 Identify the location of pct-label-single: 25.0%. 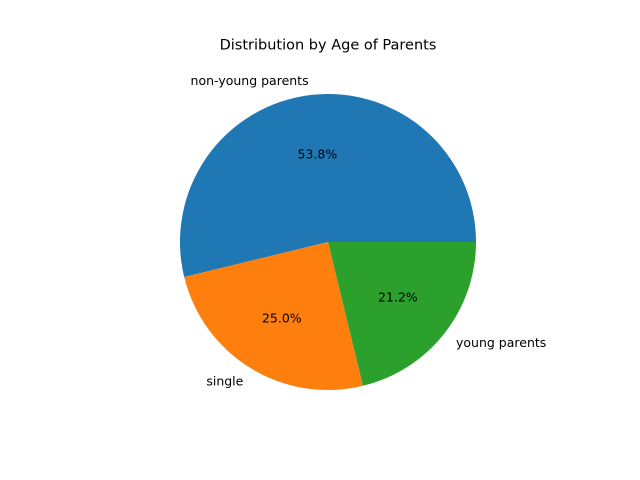
(282, 317).